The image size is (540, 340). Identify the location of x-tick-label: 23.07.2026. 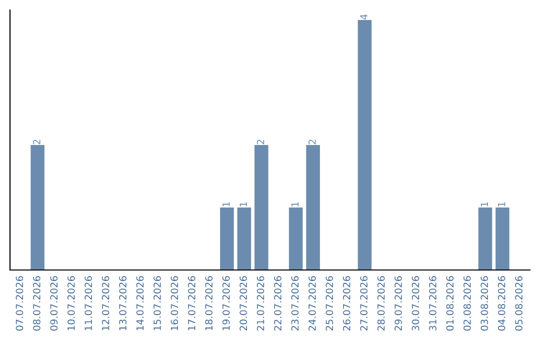
(295, 303).